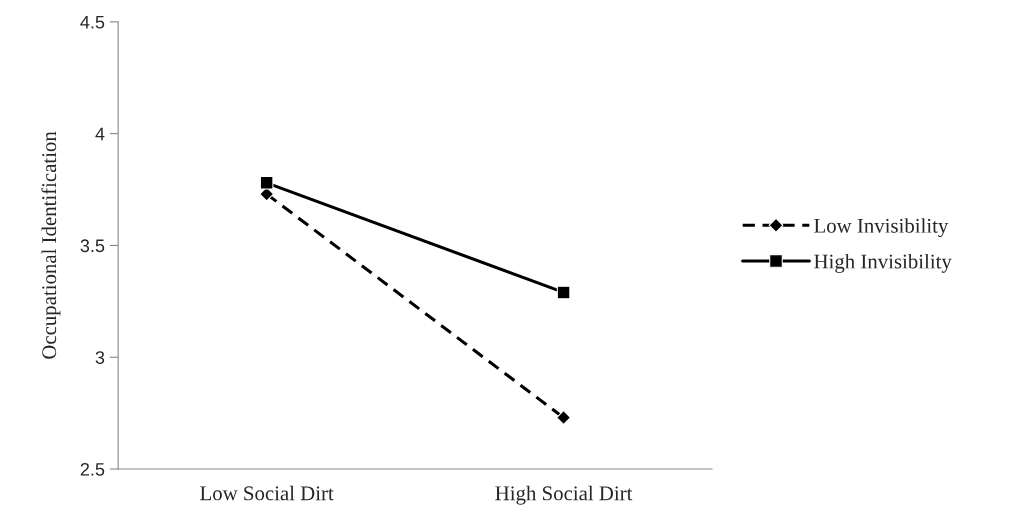  Describe the element at coordinates (92, 22) in the screenshot. I see `y-tick-label: 4.5` at that location.